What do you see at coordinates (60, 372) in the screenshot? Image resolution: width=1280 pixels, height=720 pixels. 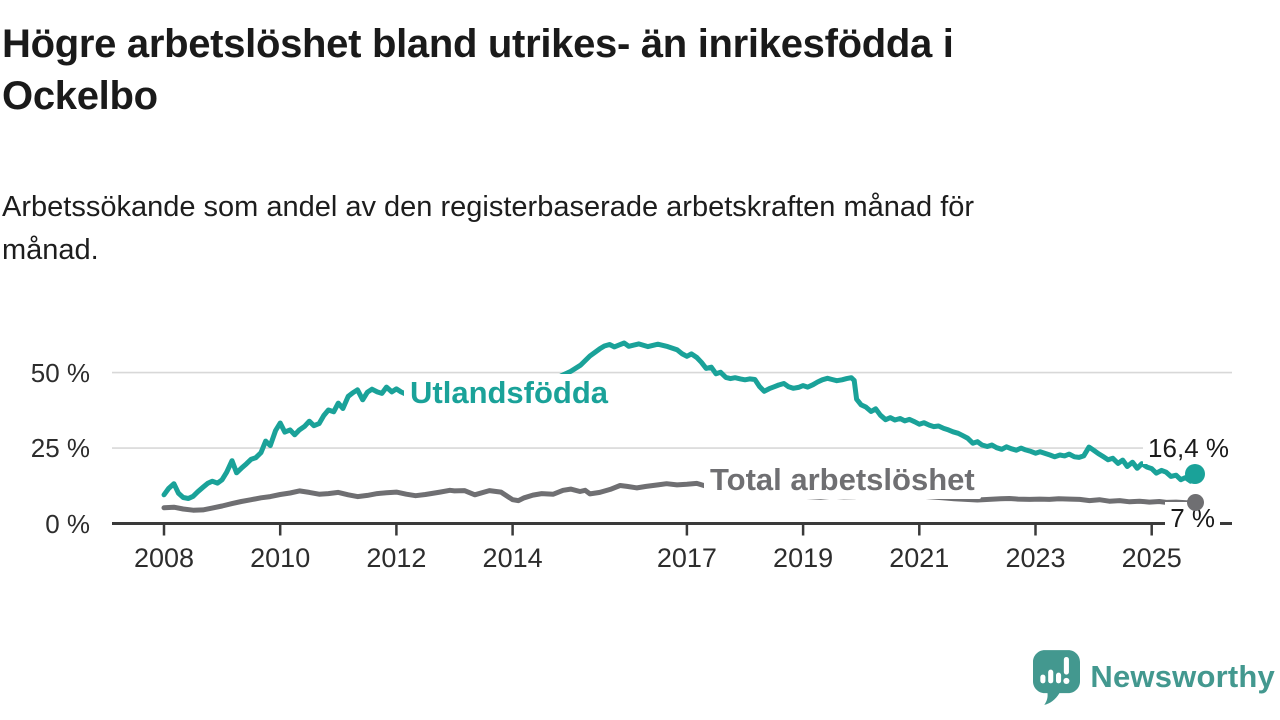 I see `y-tick-label-50: 50 %` at bounding box center [60, 372].